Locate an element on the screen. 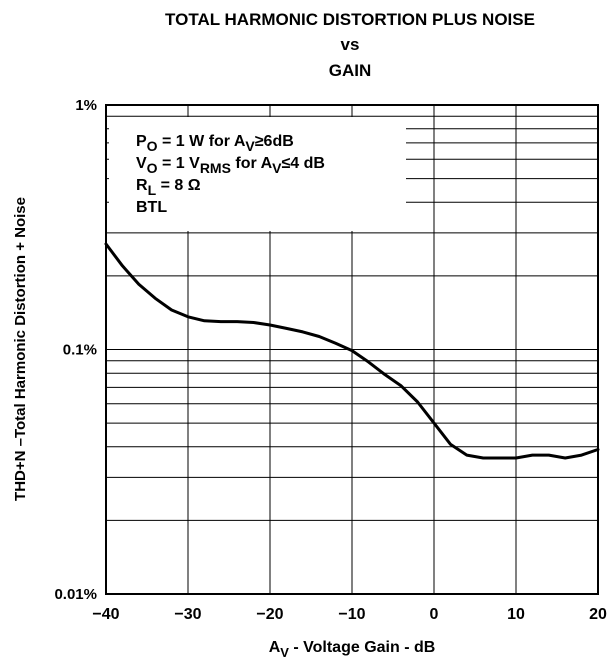  chart-title-line-2: vs is located at coordinates (350, 44).